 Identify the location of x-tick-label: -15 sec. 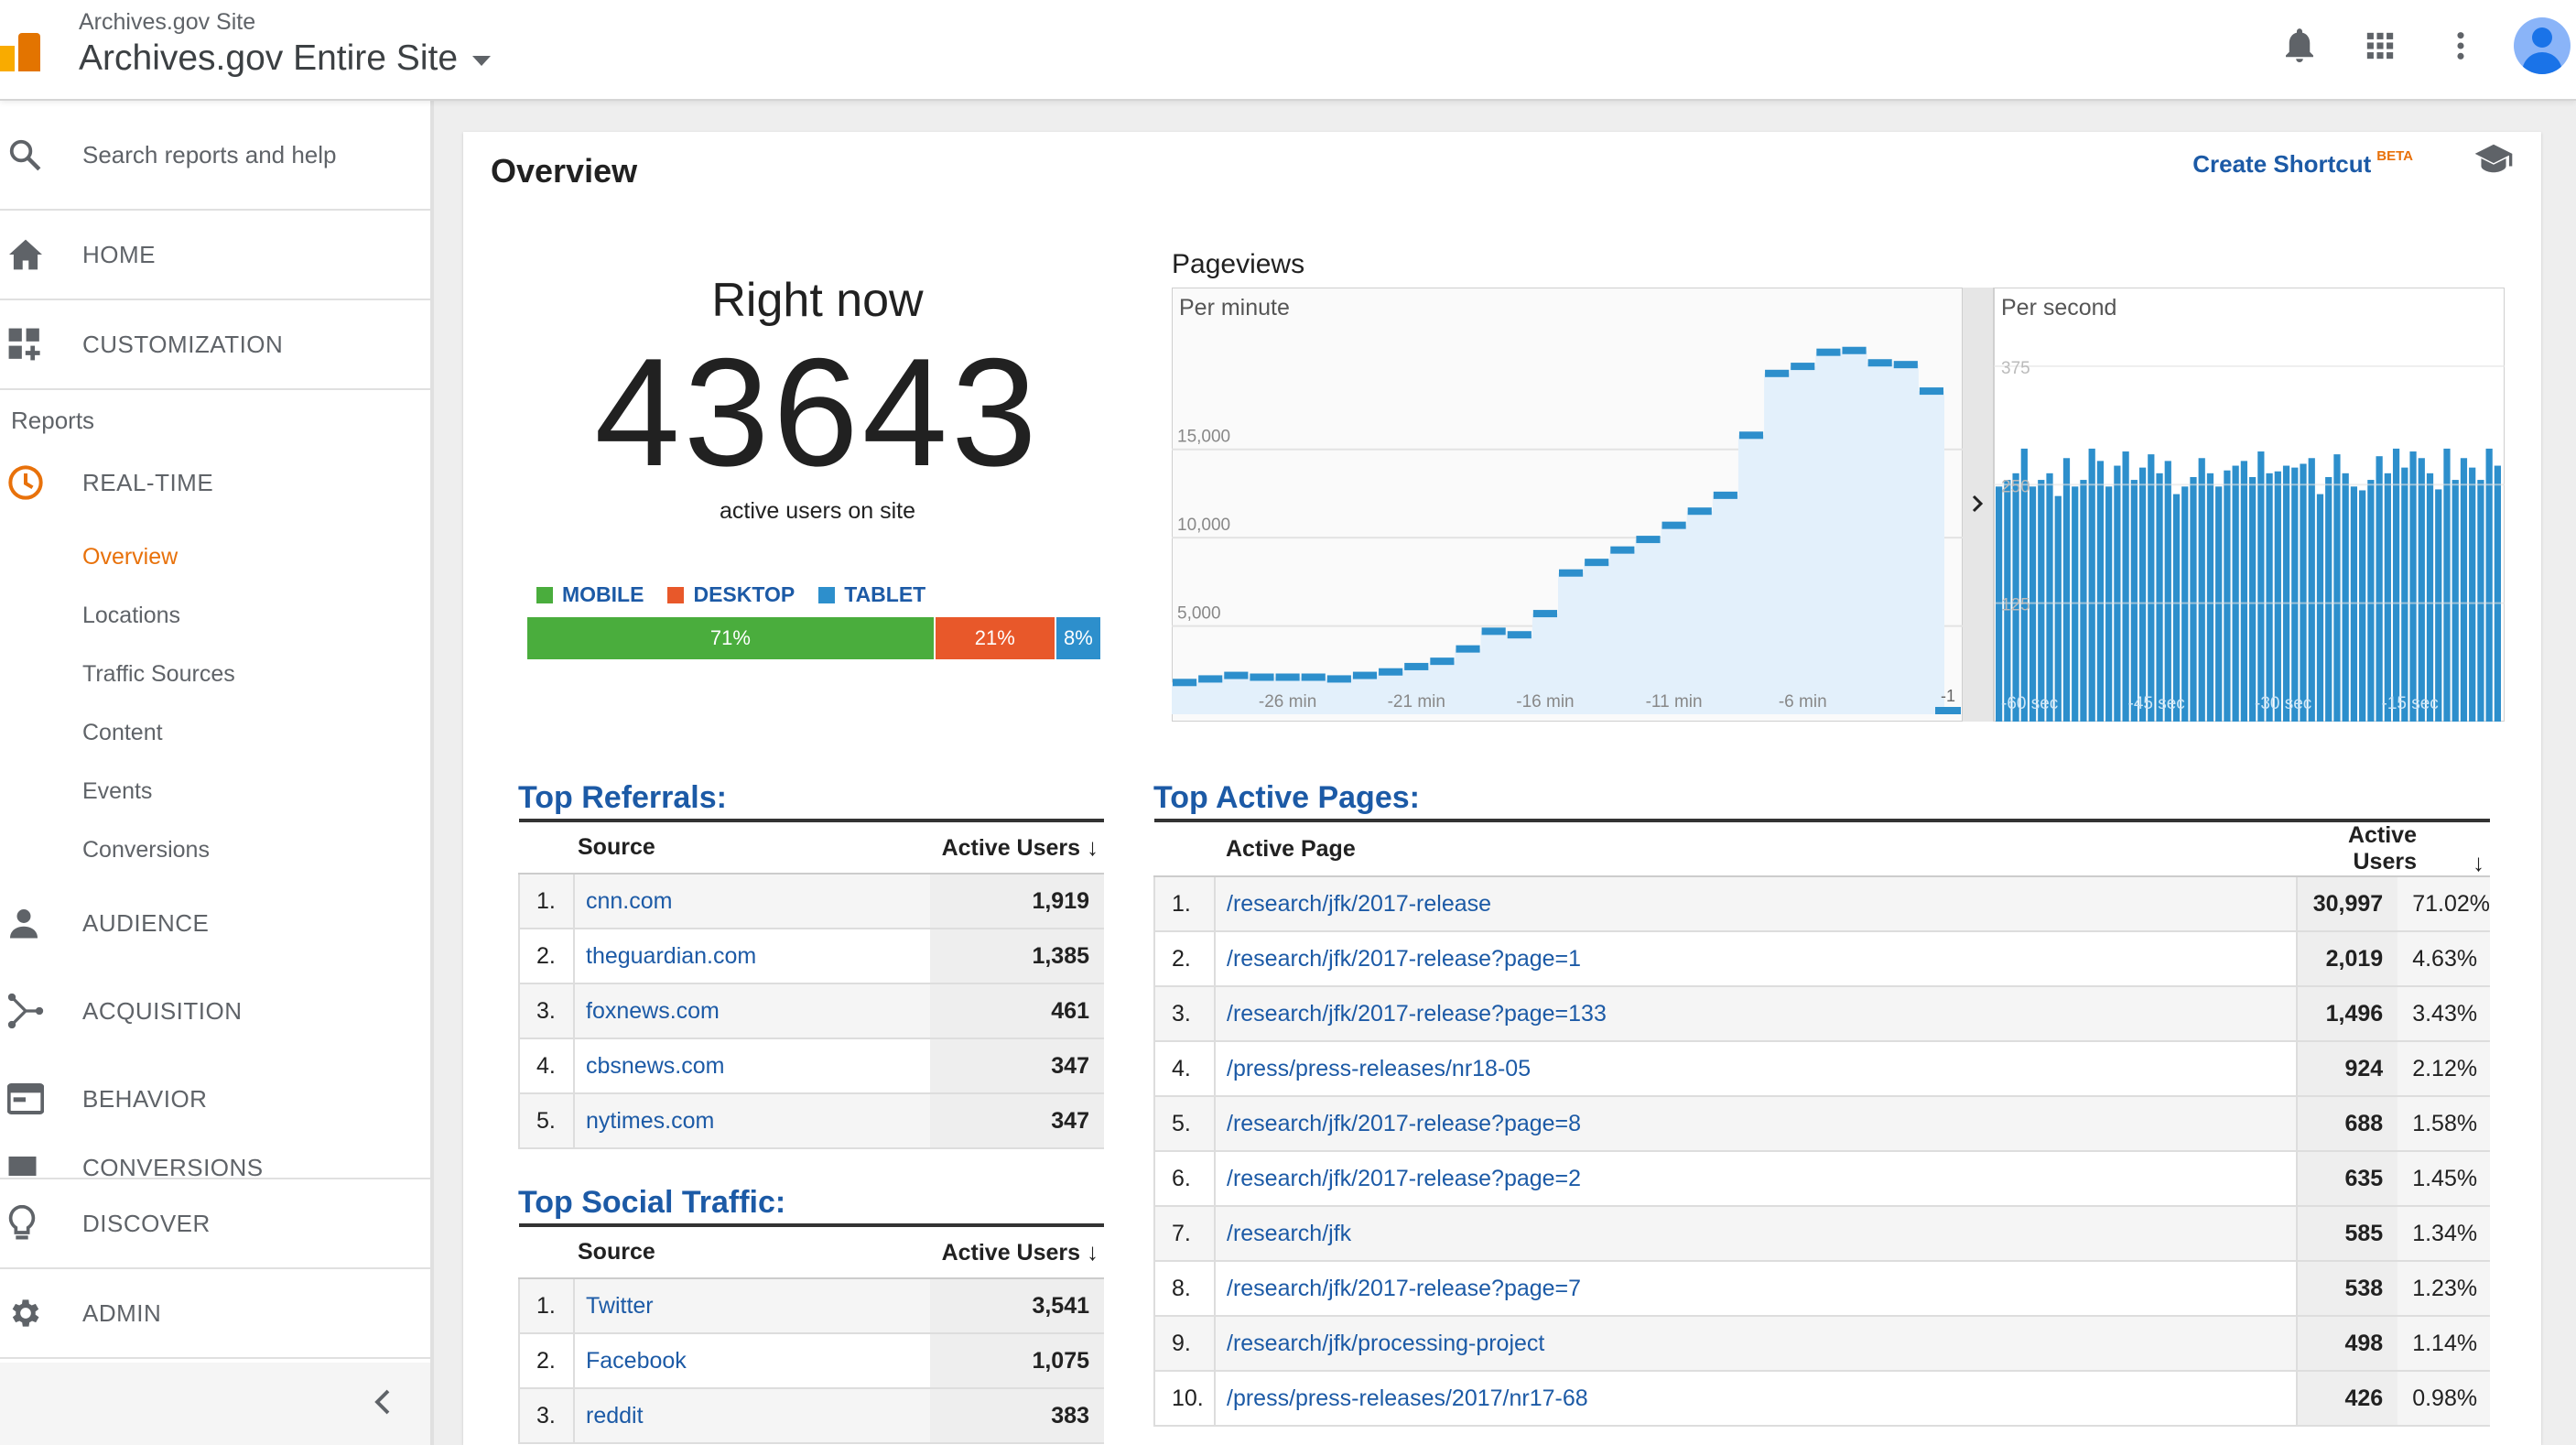
(2411, 704).